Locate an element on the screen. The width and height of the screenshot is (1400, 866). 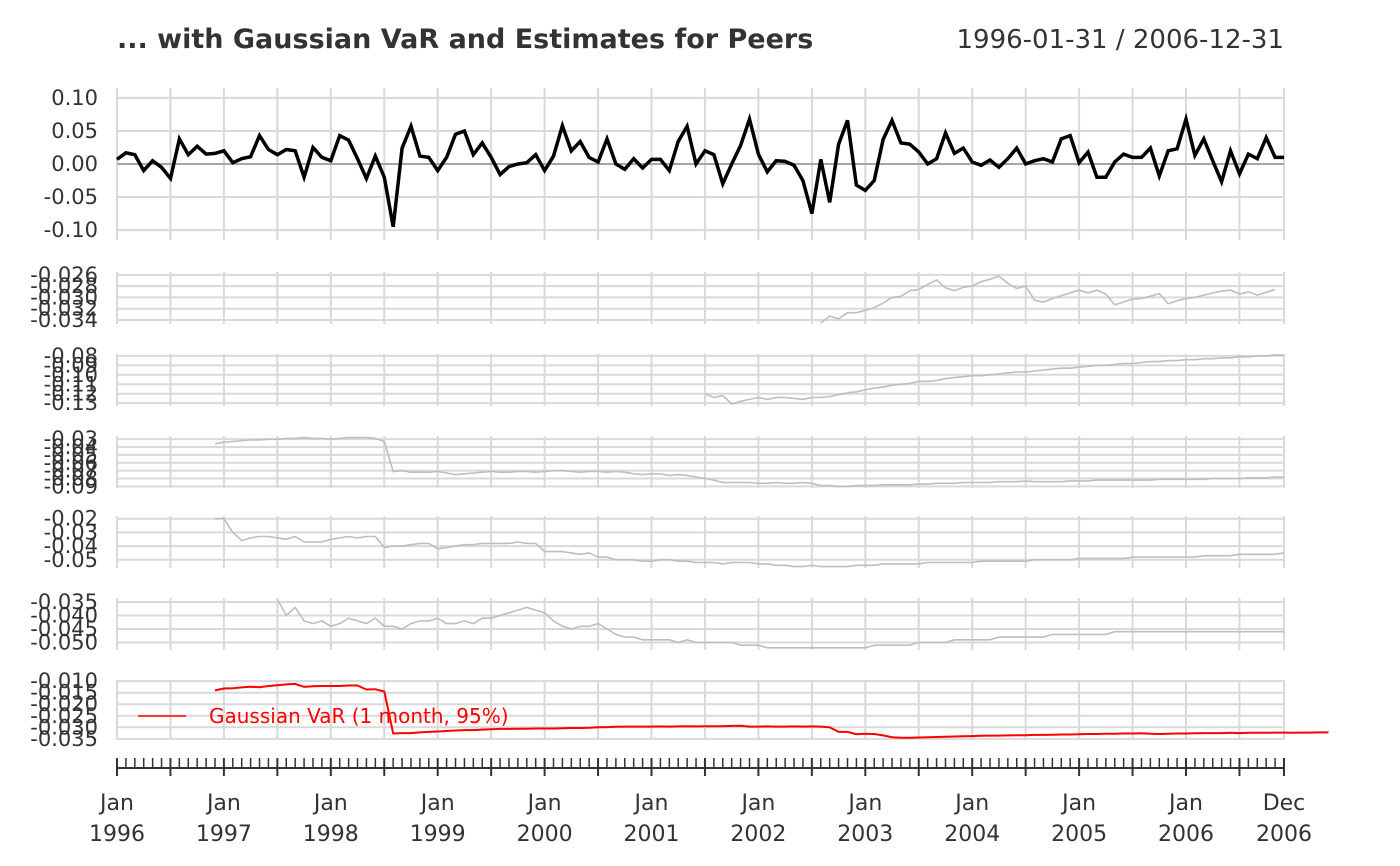
x-tick-year: 2000 is located at coordinates (545, 834).